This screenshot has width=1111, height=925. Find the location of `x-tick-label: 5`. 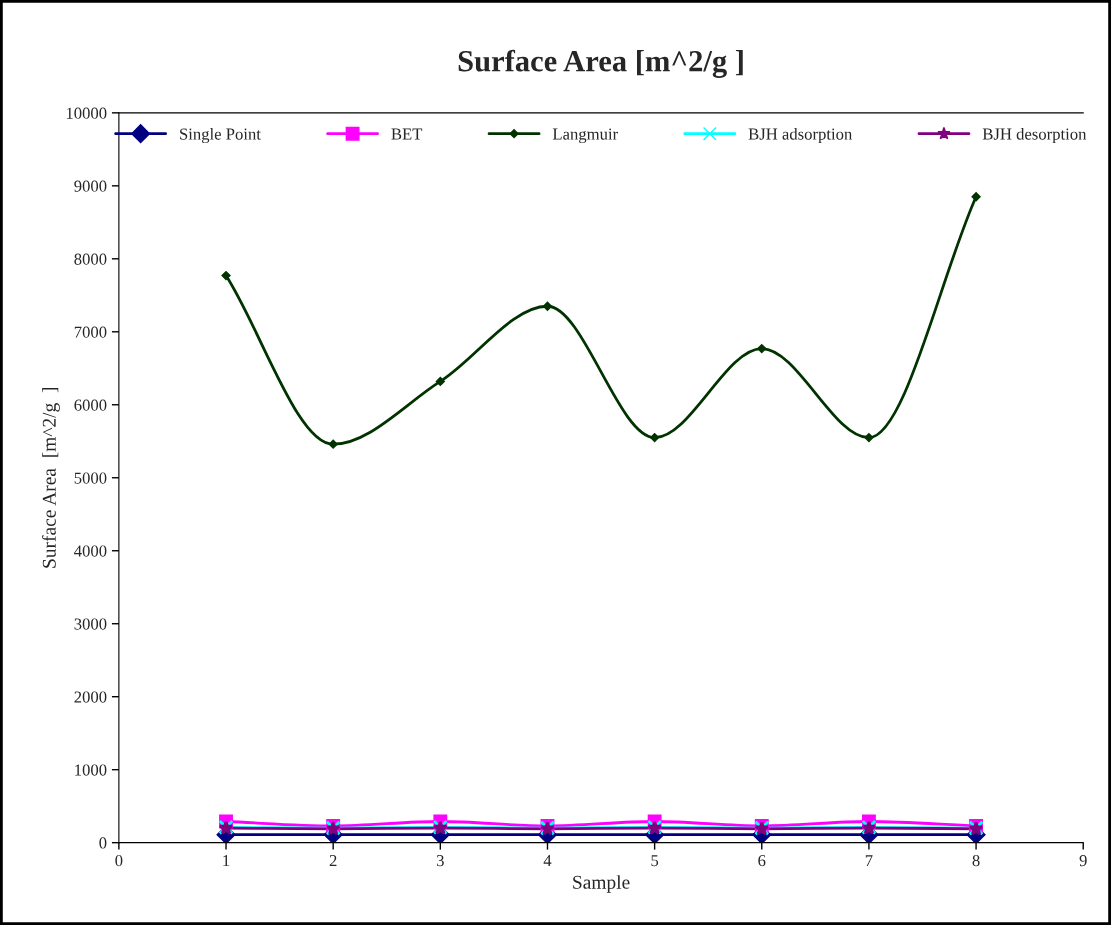

x-tick-label: 5 is located at coordinates (655, 861).